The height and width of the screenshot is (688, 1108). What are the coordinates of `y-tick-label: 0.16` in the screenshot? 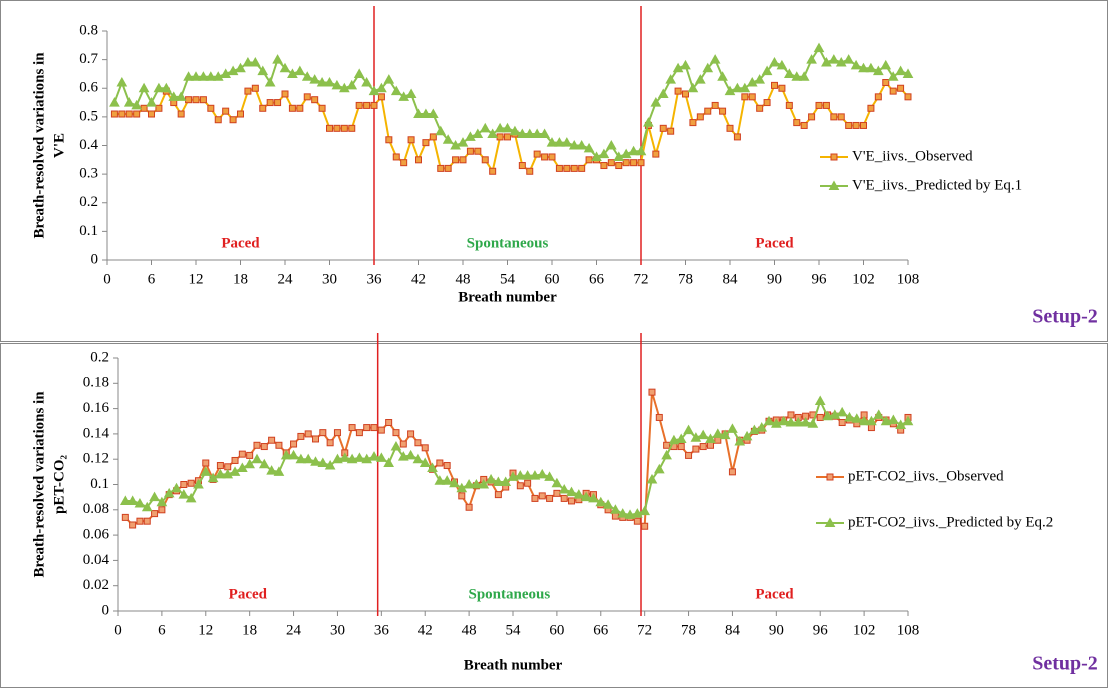 It's located at (96, 408).